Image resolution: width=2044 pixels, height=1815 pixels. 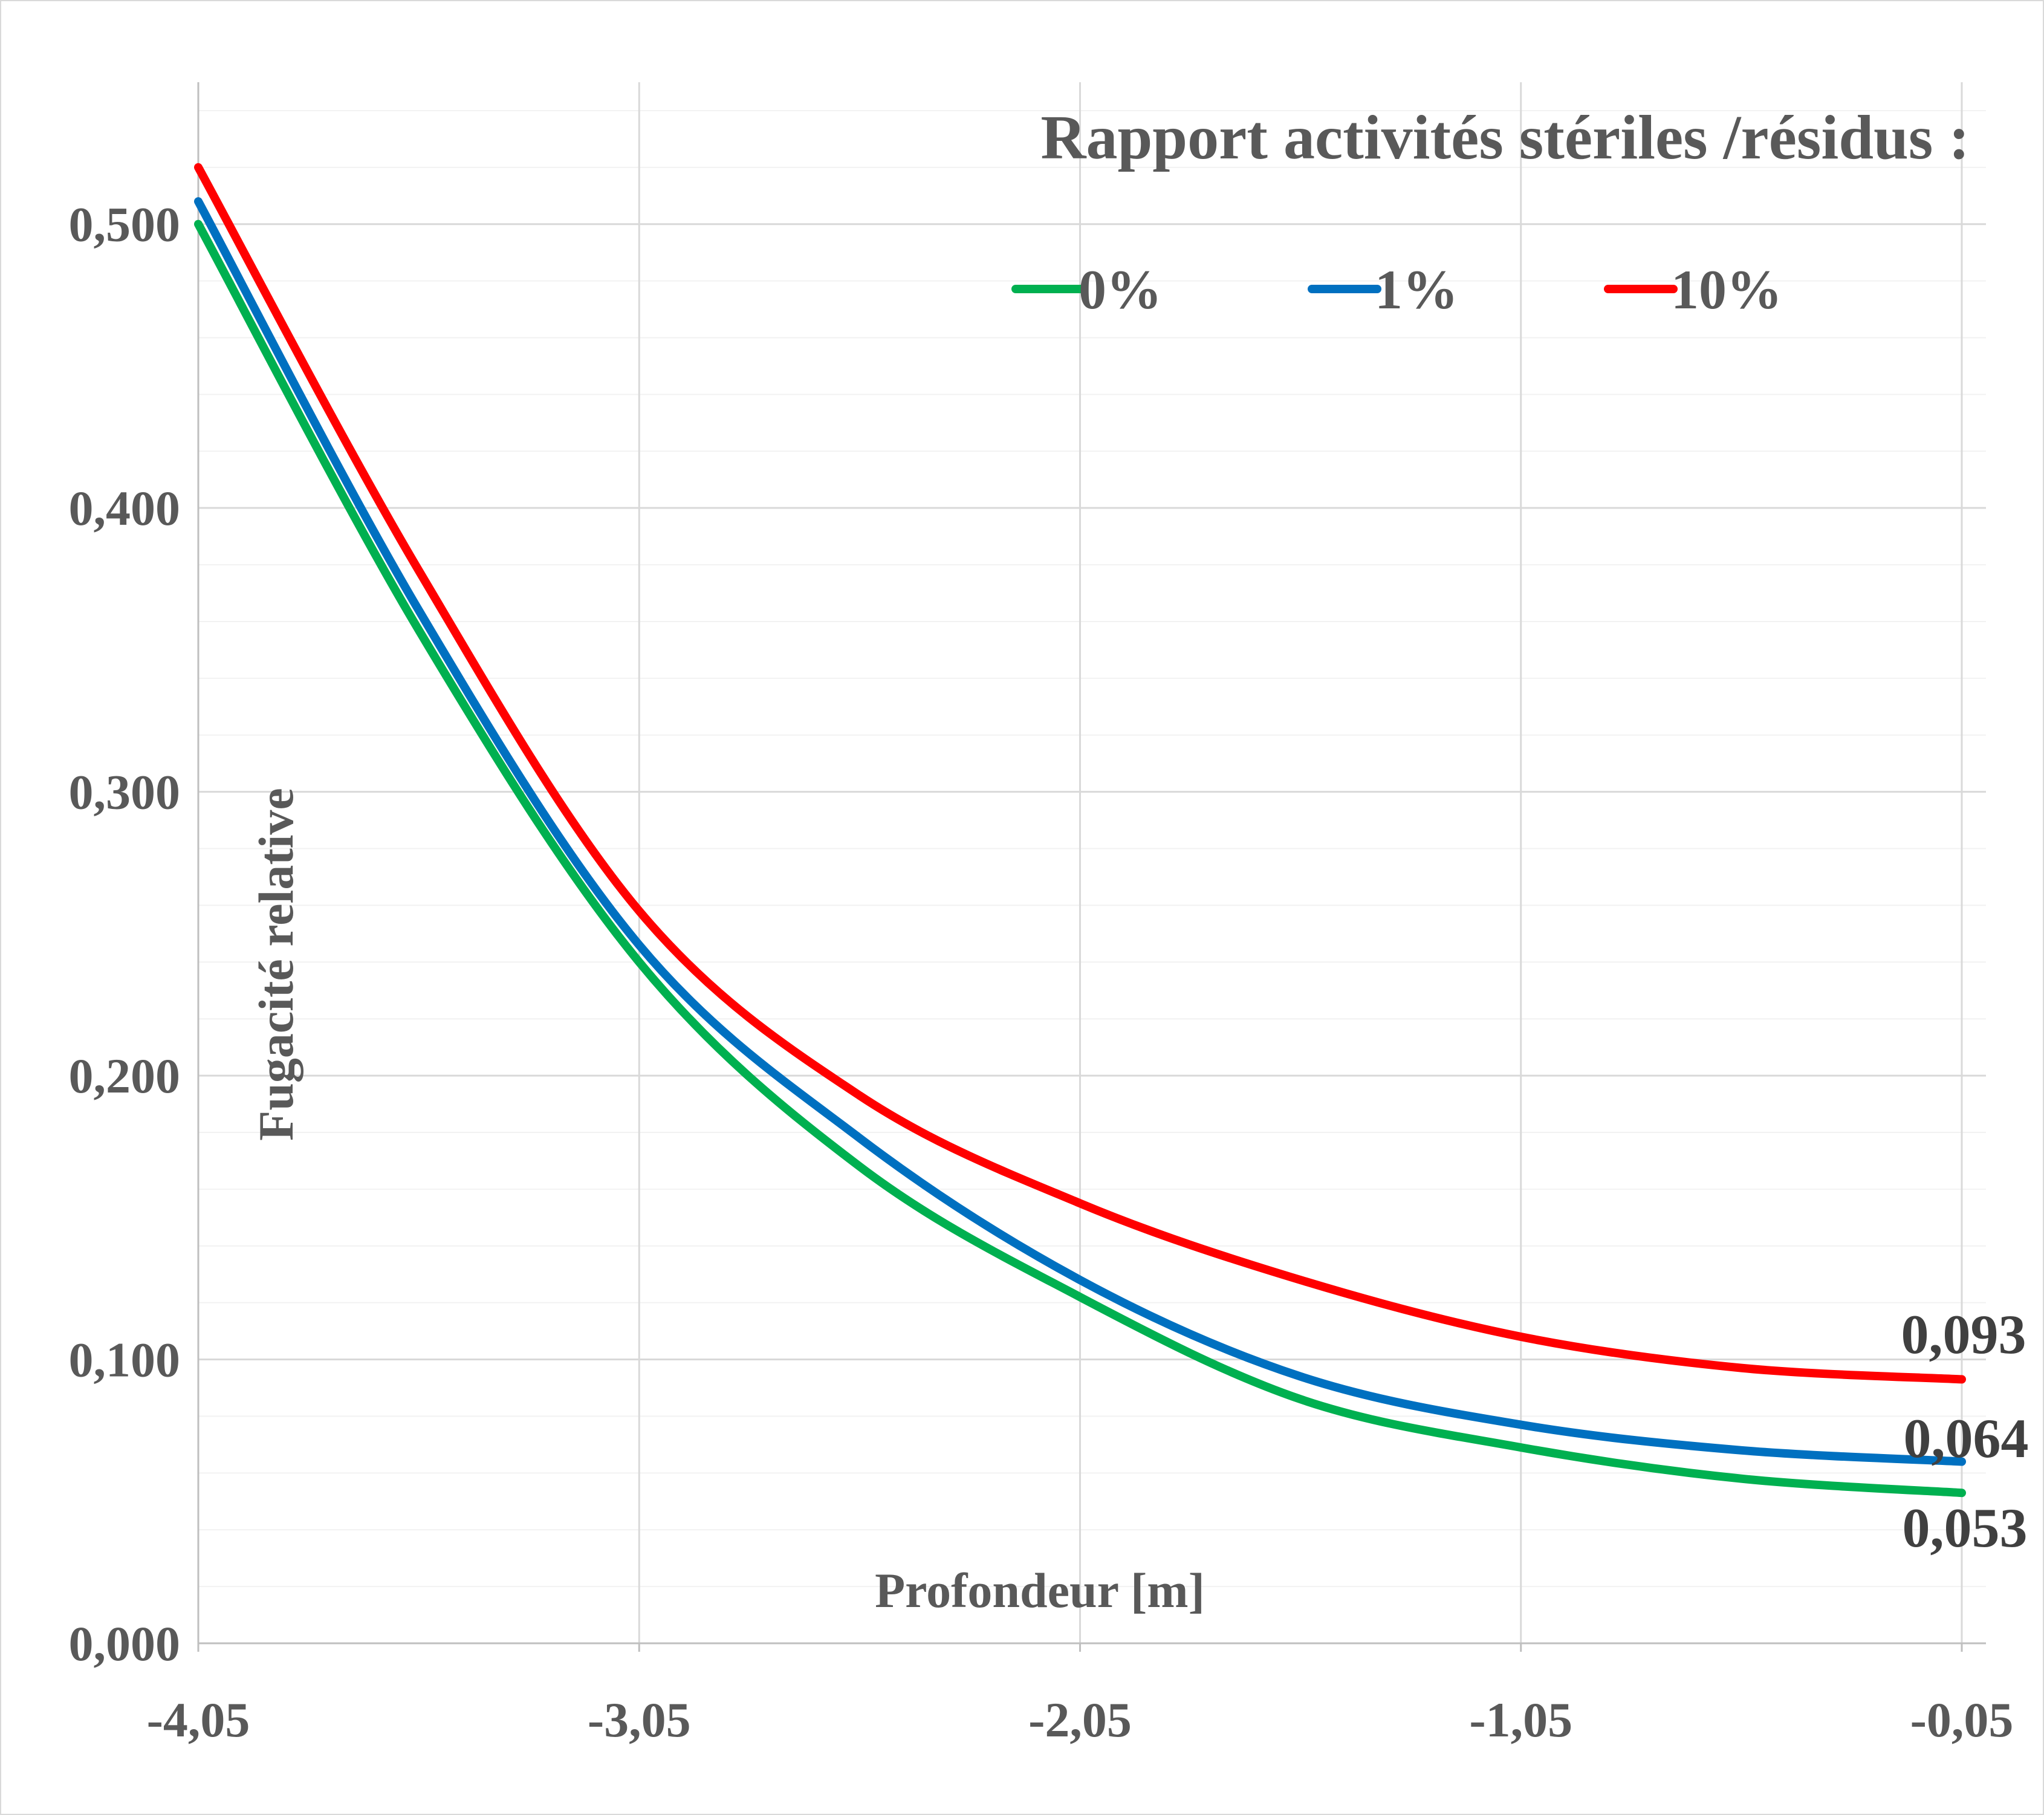 I want to click on legend-label-1%: 1%, so click(x=1416, y=289).